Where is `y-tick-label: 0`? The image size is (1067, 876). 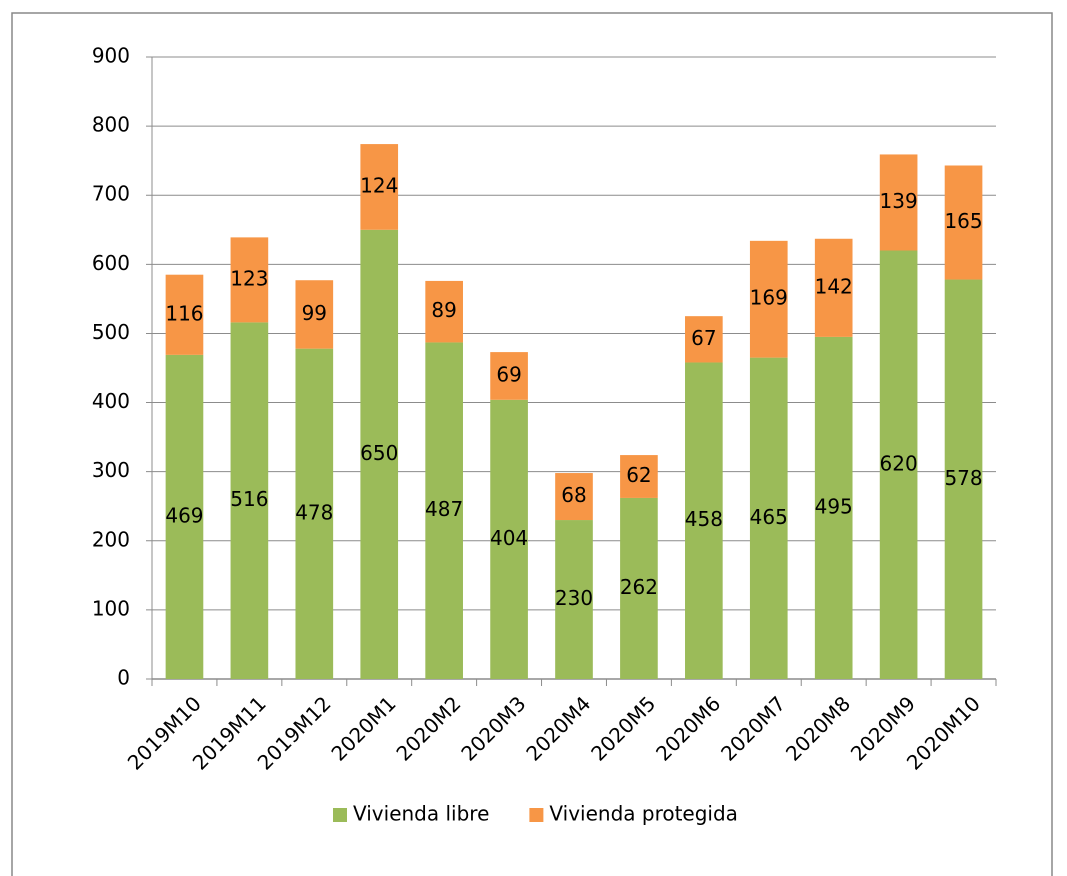 y-tick-label: 0 is located at coordinates (123, 678).